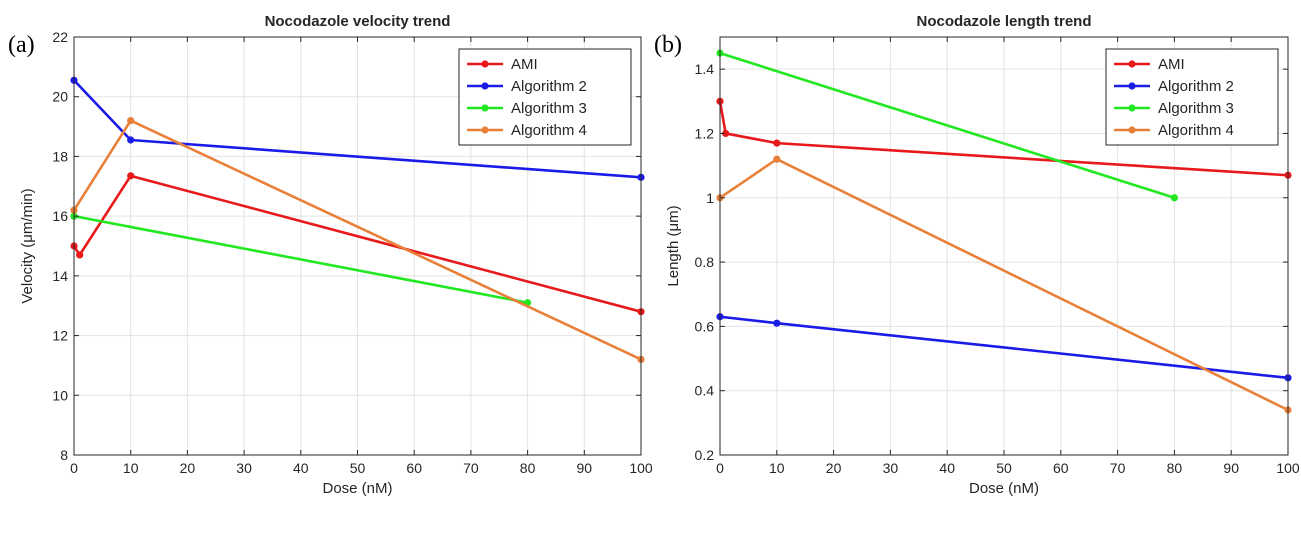  I want to click on y-tick-label: 1.4, so click(705, 69).